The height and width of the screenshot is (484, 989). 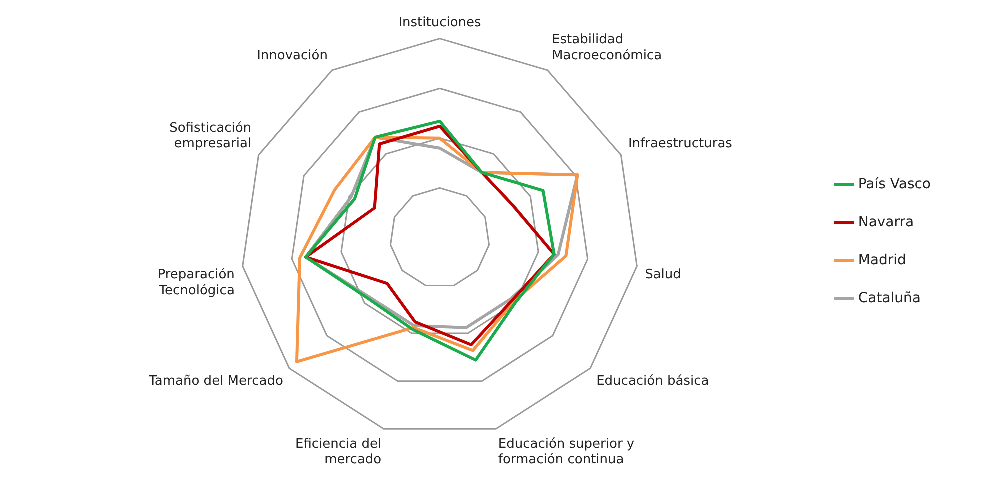 What do you see at coordinates (211, 136) in the screenshot?
I see `spoke-label: Sofisticación empresarial` at bounding box center [211, 136].